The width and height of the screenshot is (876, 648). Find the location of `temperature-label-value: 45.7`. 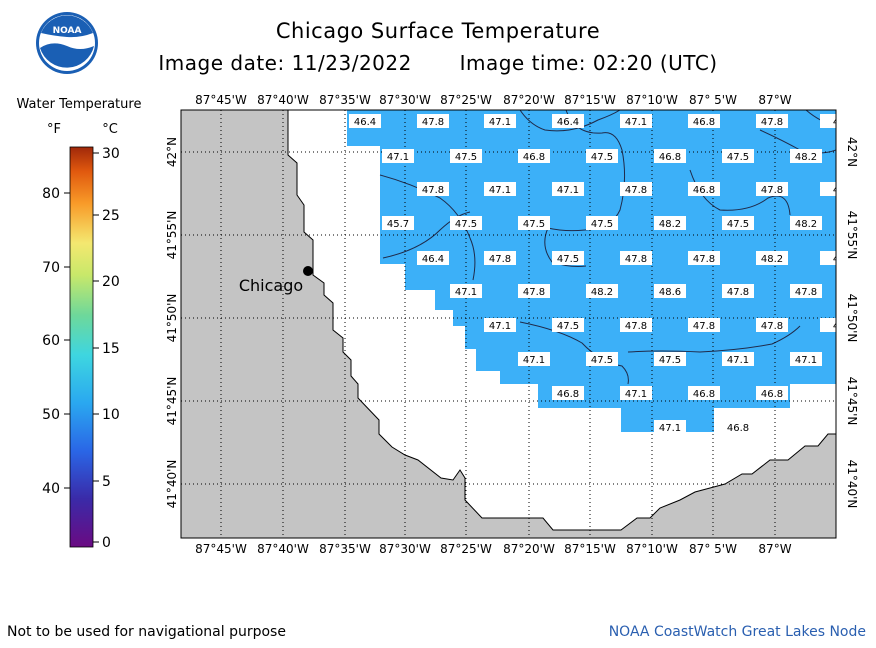

temperature-label-value: 45.7 is located at coordinates (398, 224).